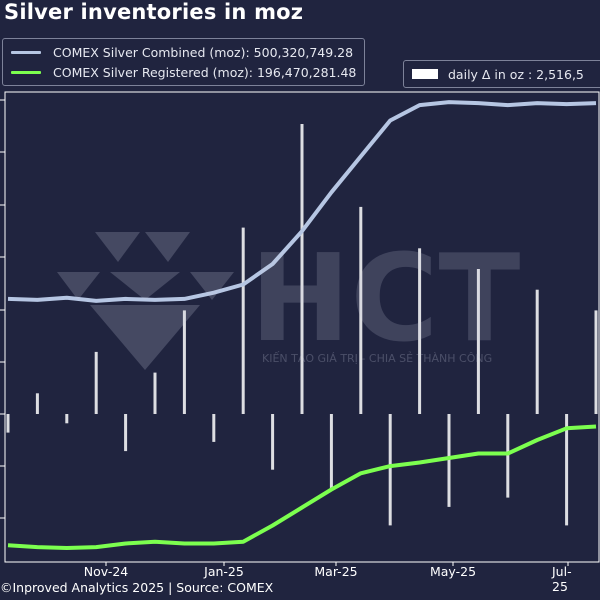 The height and width of the screenshot is (600, 600). I want to click on daily-swatch, so click(425, 74).